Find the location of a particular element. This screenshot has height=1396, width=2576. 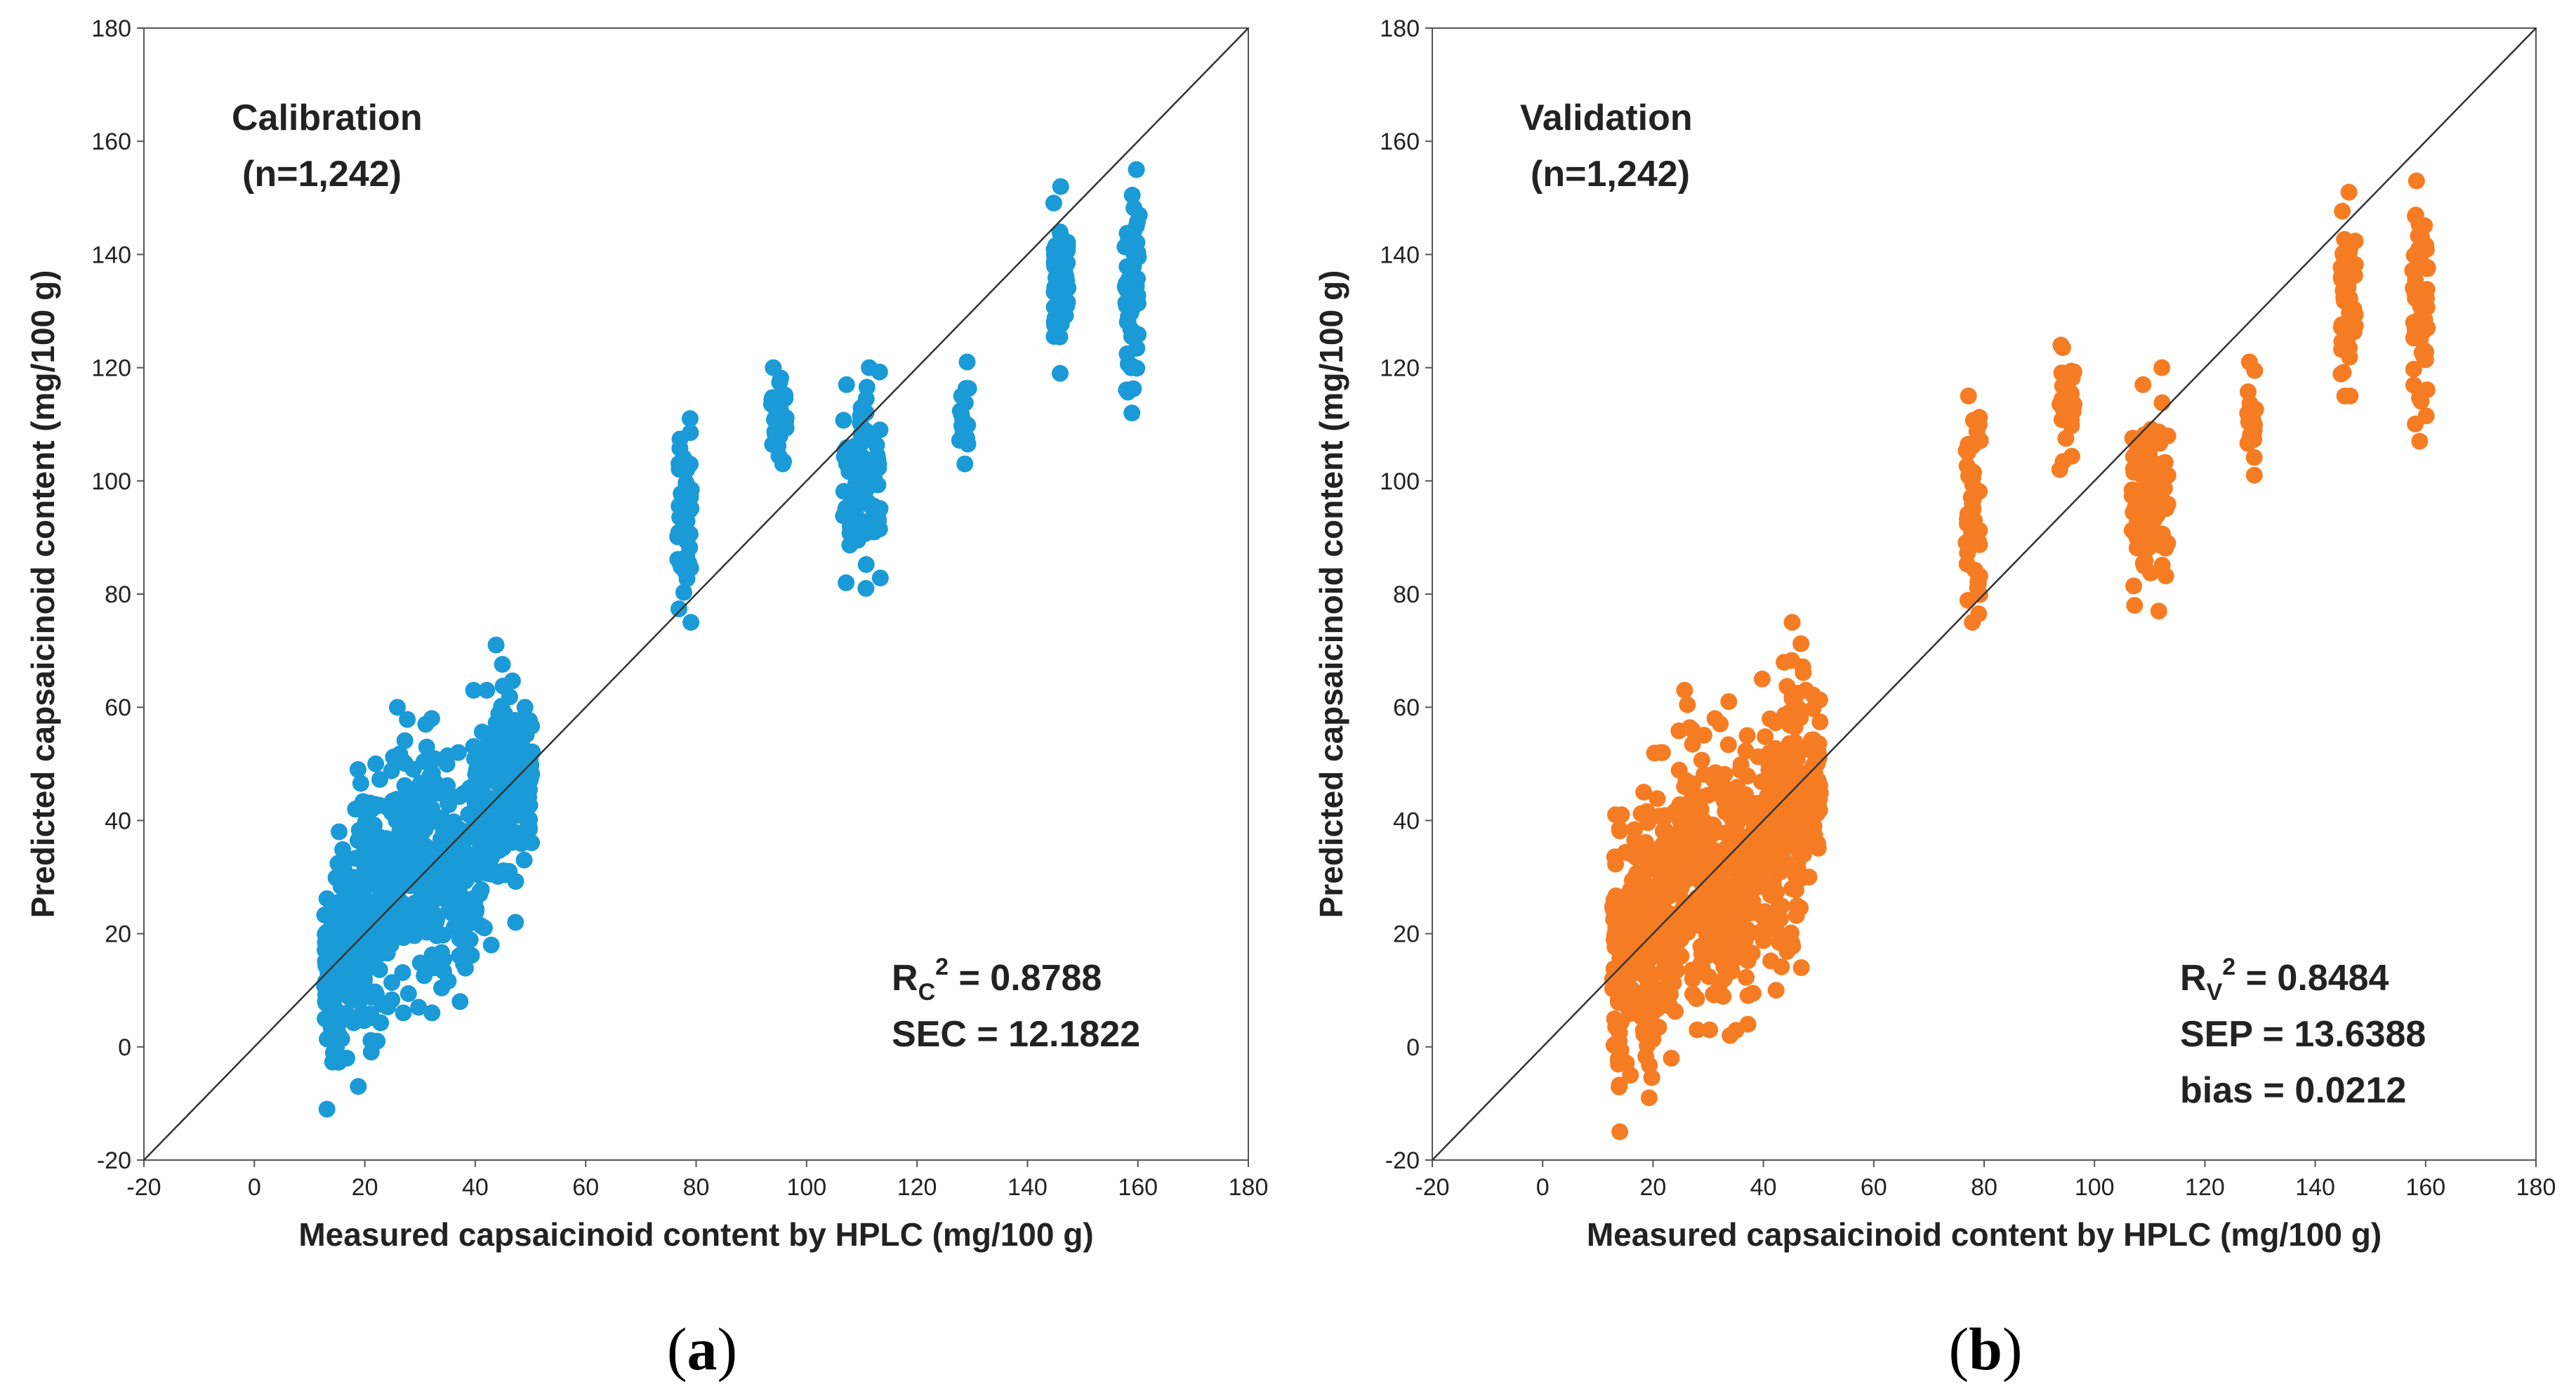

chart-a-y-tick-label: 140 is located at coordinates (111, 255).